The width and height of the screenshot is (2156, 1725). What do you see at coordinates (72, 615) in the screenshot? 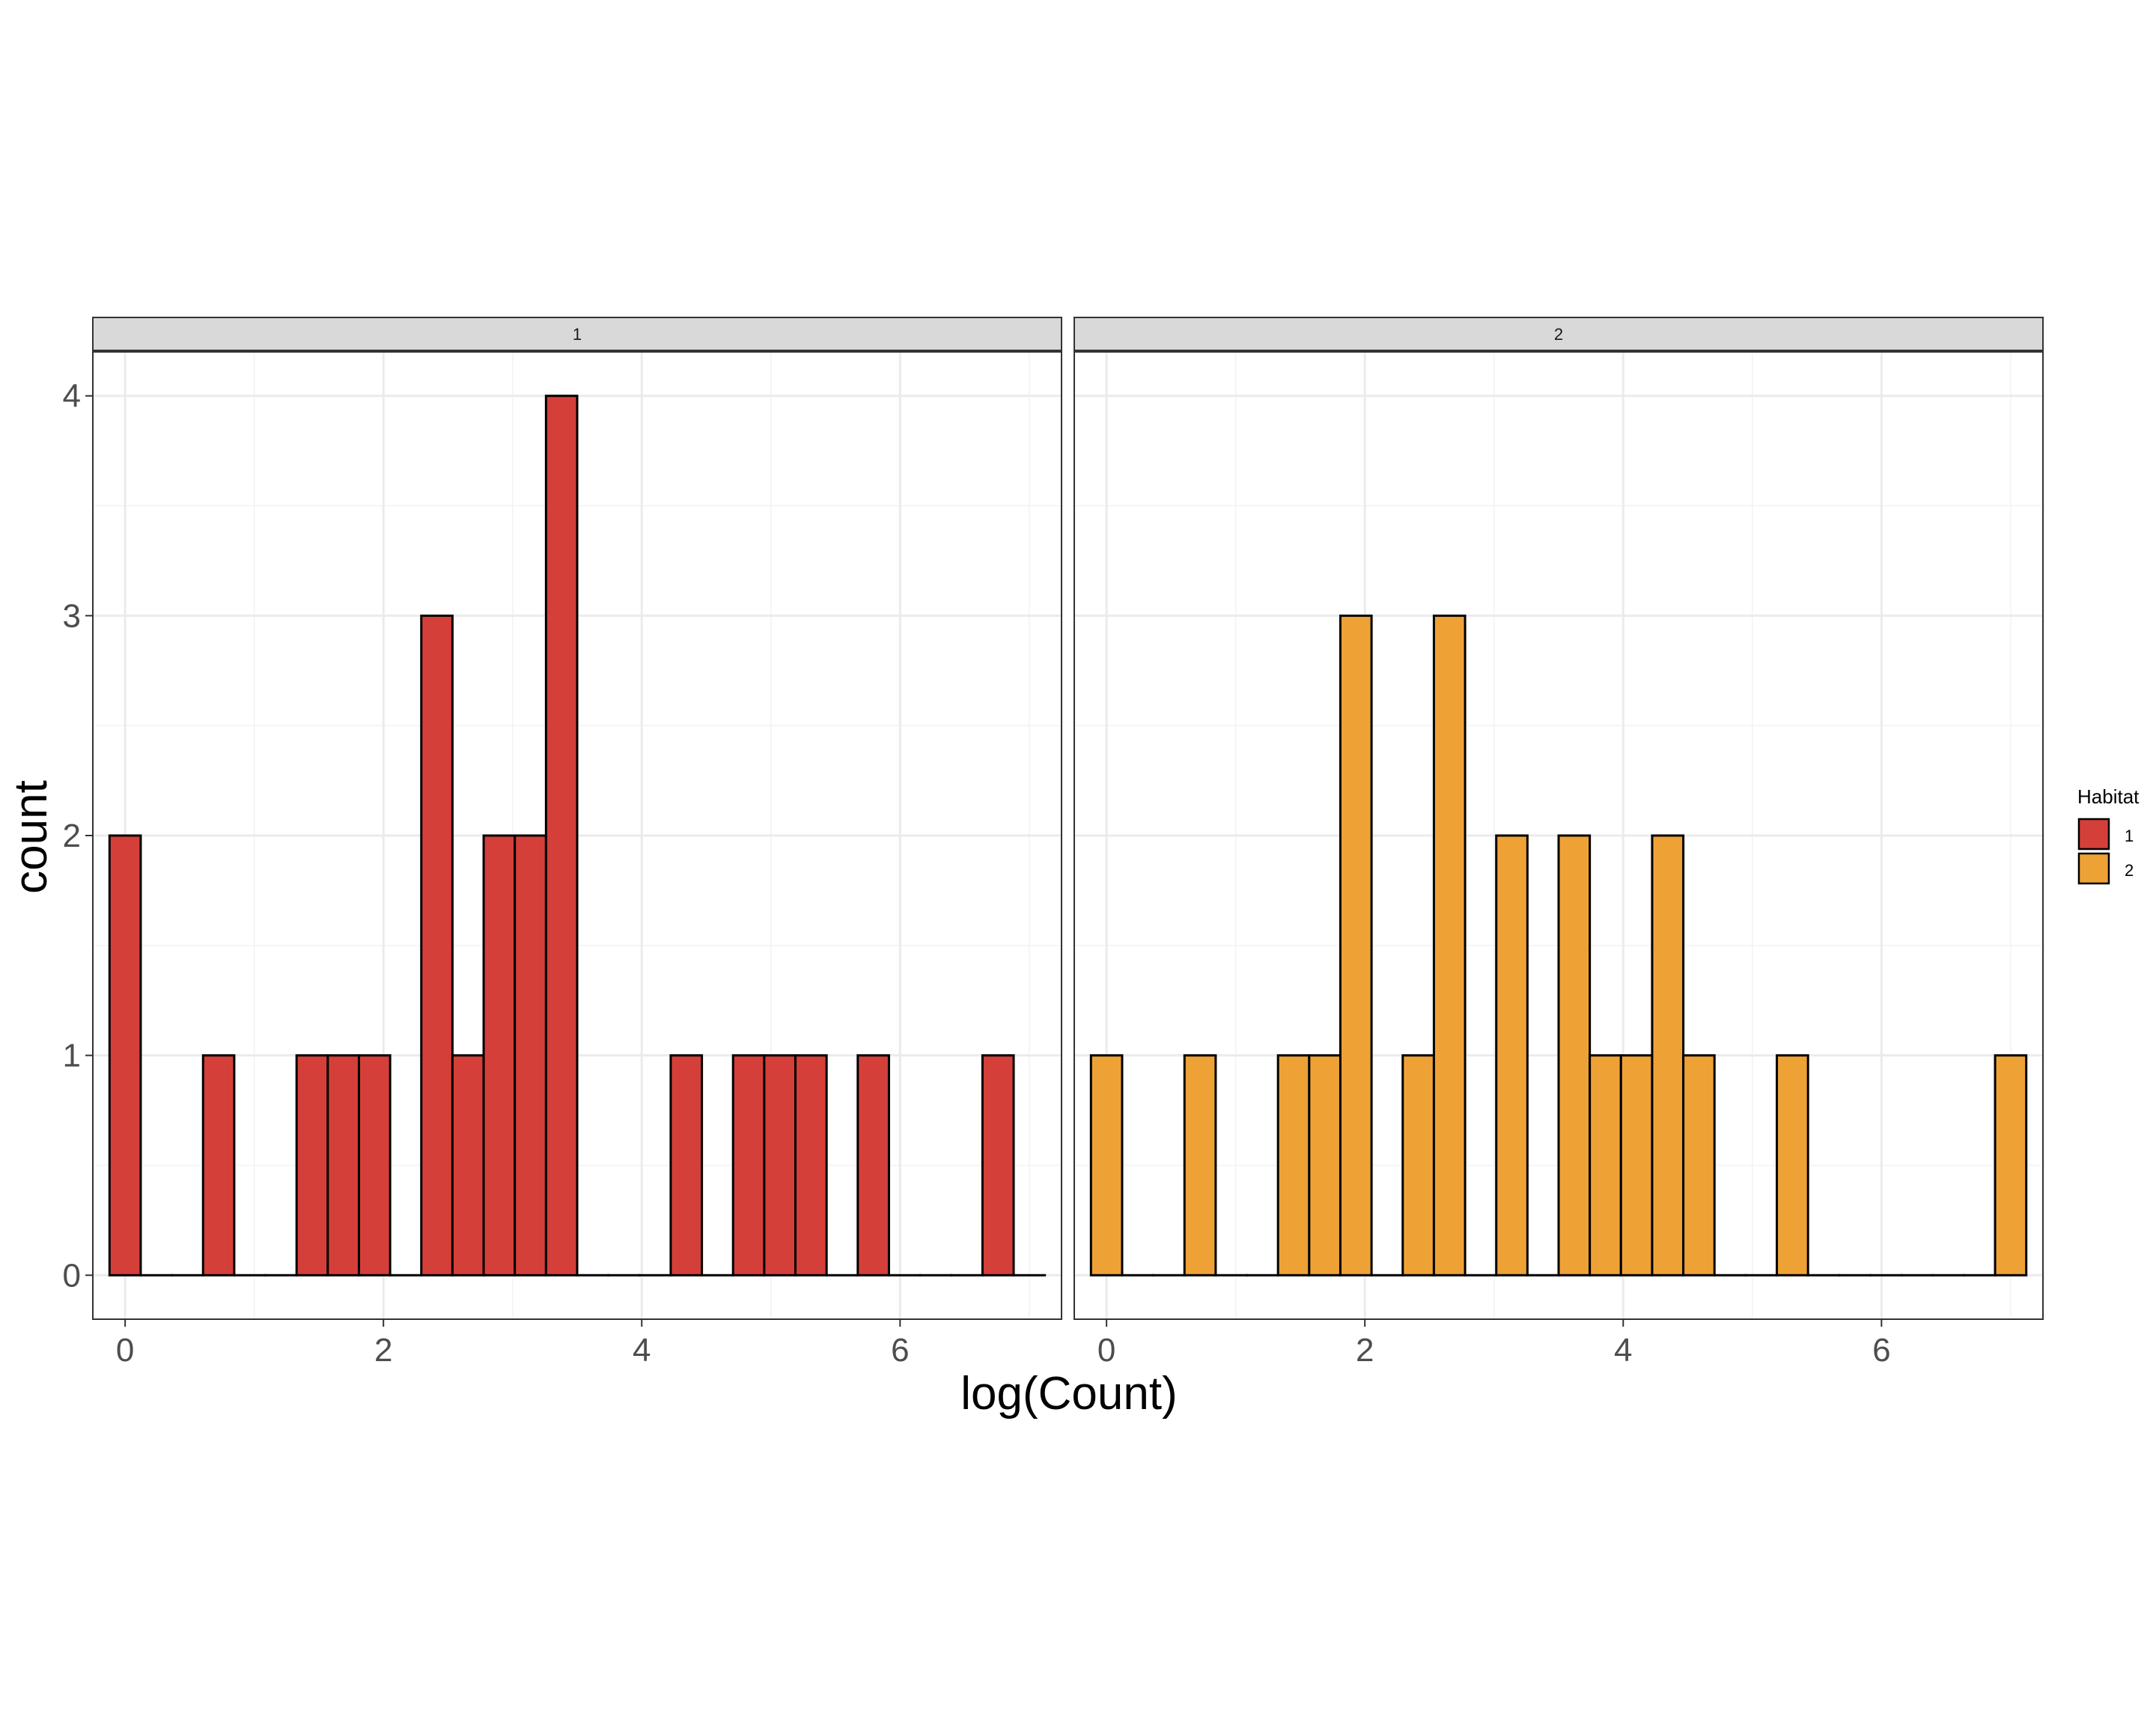
I see `y-tick-label: 3` at bounding box center [72, 615].